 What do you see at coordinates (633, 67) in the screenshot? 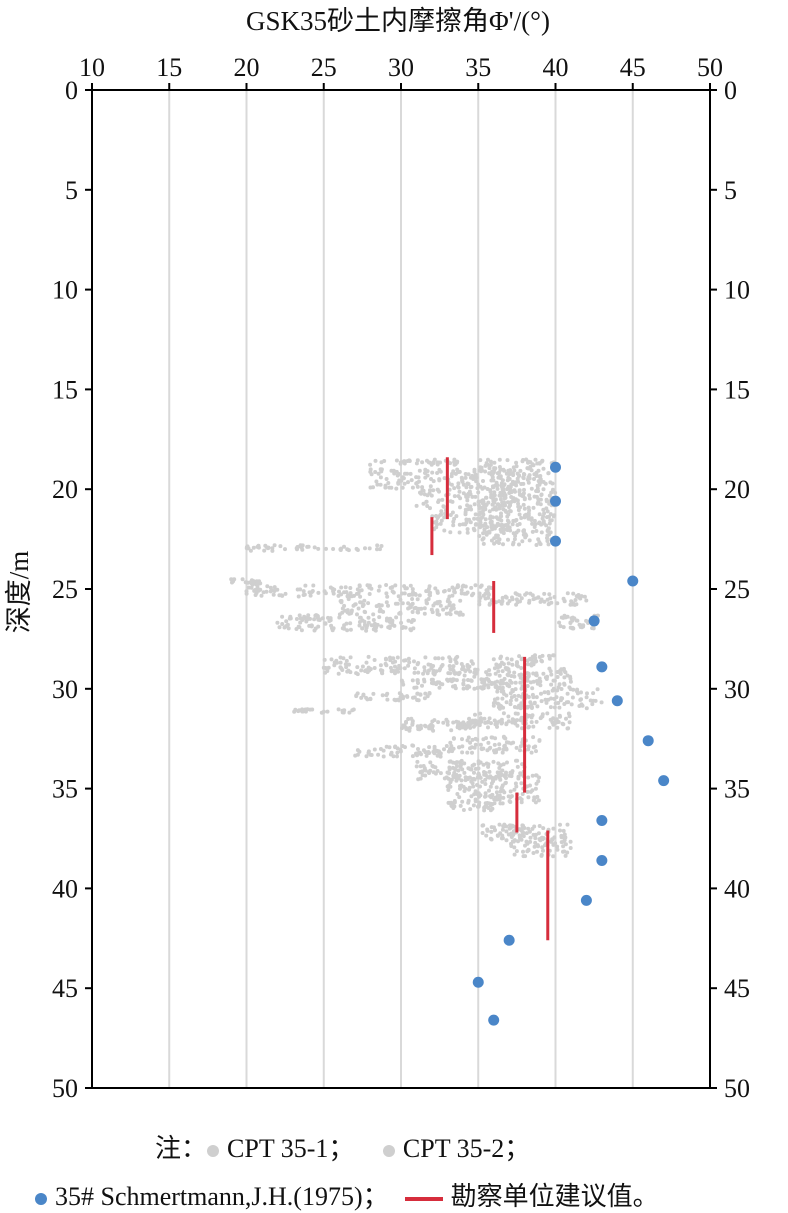
I see `x-tick-label: 45` at bounding box center [633, 67].